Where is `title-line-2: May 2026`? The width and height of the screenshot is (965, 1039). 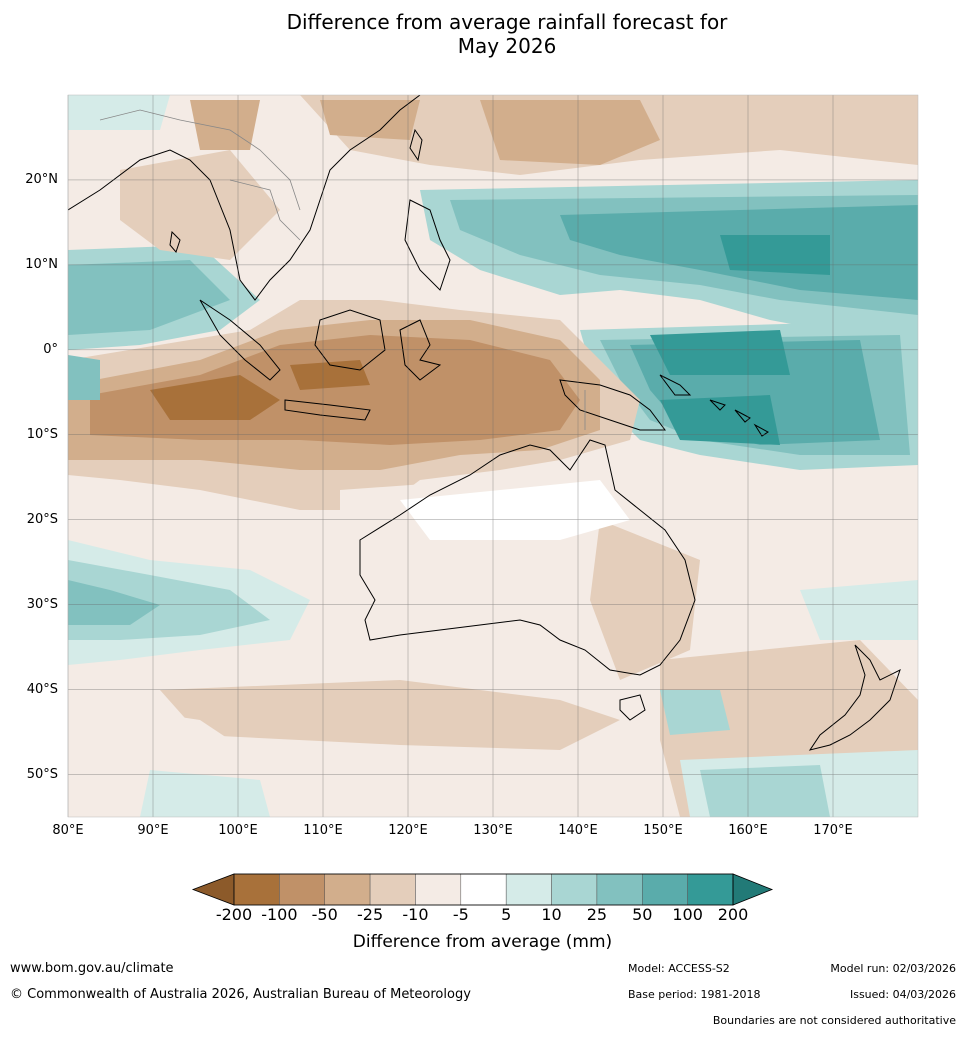
title-line-2: May 2026 is located at coordinates (507, 46).